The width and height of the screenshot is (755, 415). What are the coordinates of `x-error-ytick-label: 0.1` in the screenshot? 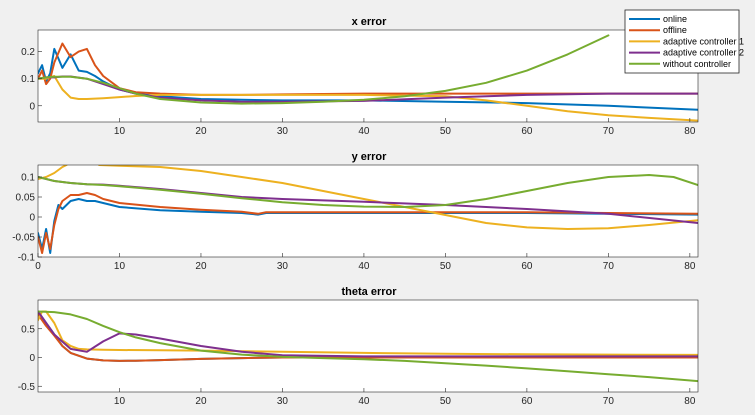 It's located at (28, 79).